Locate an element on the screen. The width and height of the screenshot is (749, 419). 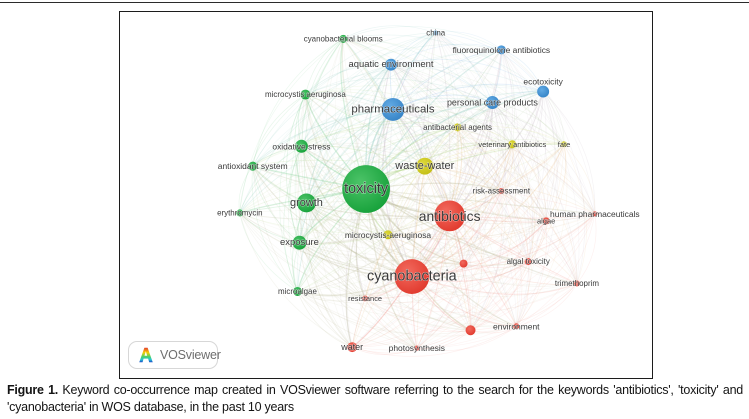
node-label-trimethoprim: trimethoprim is located at coordinates (577, 283).